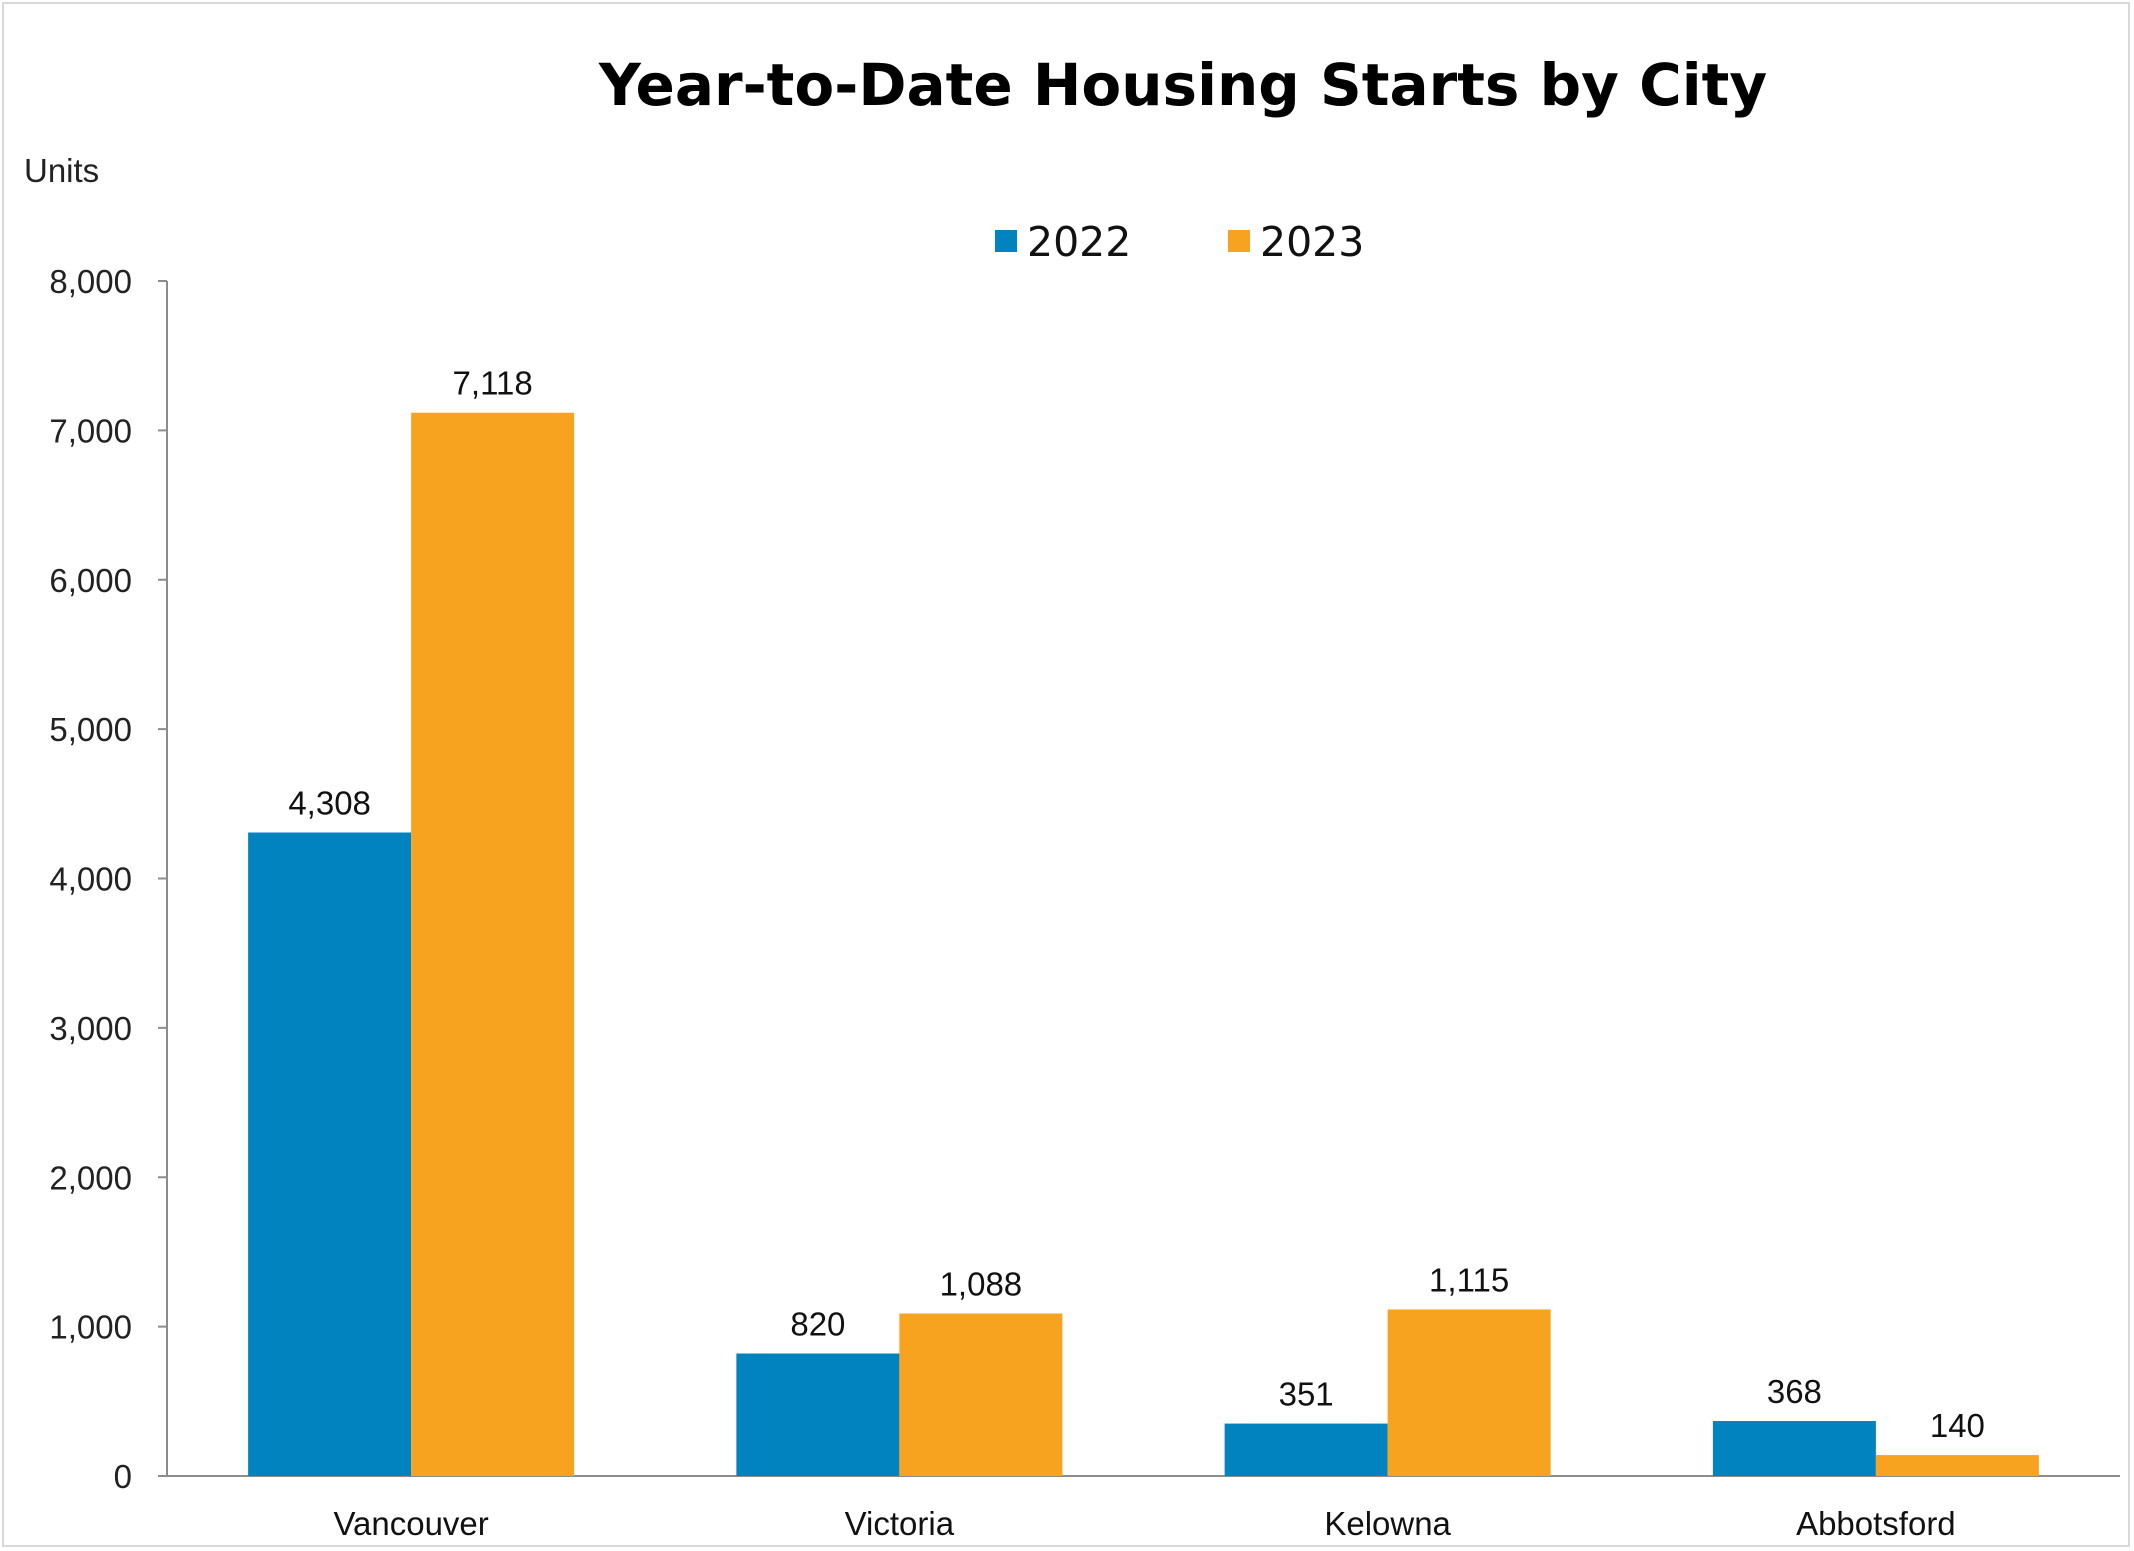 The image size is (2134, 1551). I want to click on y-tick-label: 1,000, so click(90, 1327).